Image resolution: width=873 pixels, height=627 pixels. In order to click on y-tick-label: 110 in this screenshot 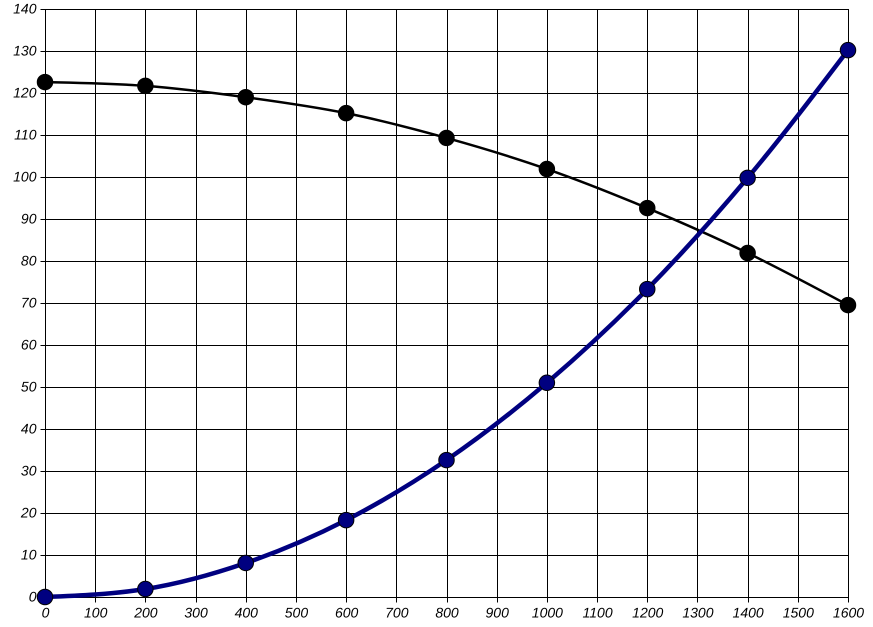, I will do `click(25, 134)`.